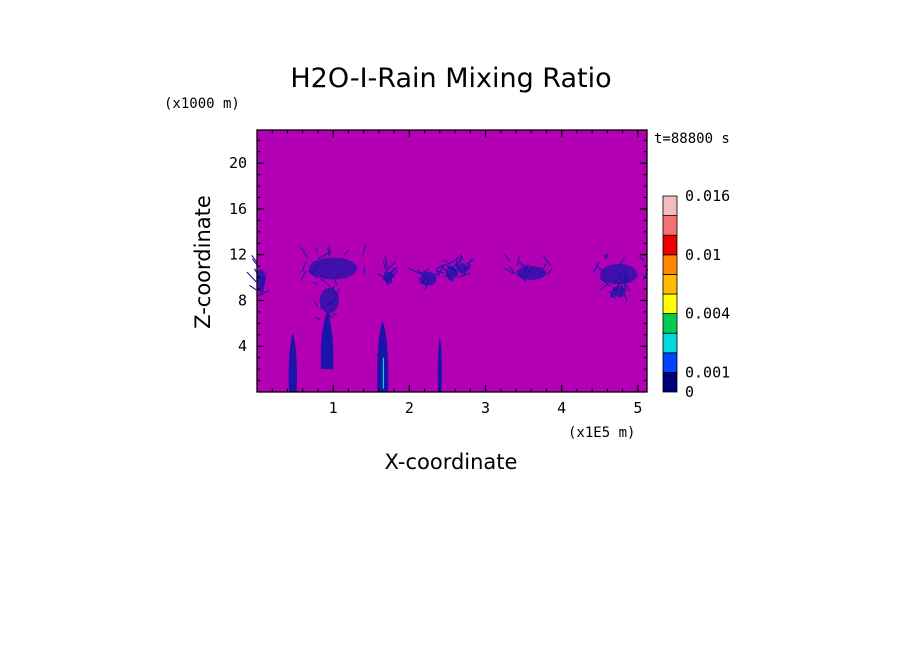 This screenshot has width=904, height=654. What do you see at coordinates (238, 209) in the screenshot?
I see `y-tick-label: 16` at bounding box center [238, 209].